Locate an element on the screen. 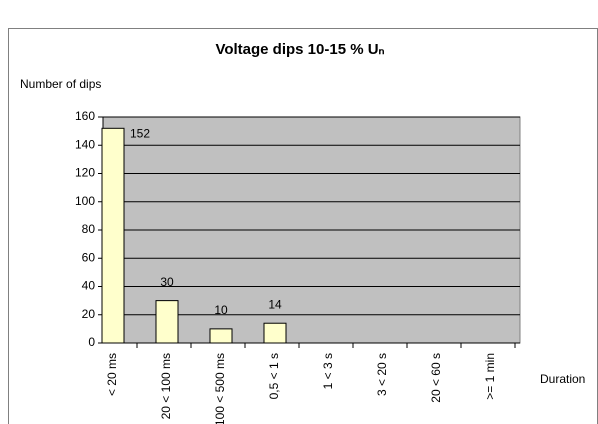  value-label: 30 is located at coordinates (167, 282).